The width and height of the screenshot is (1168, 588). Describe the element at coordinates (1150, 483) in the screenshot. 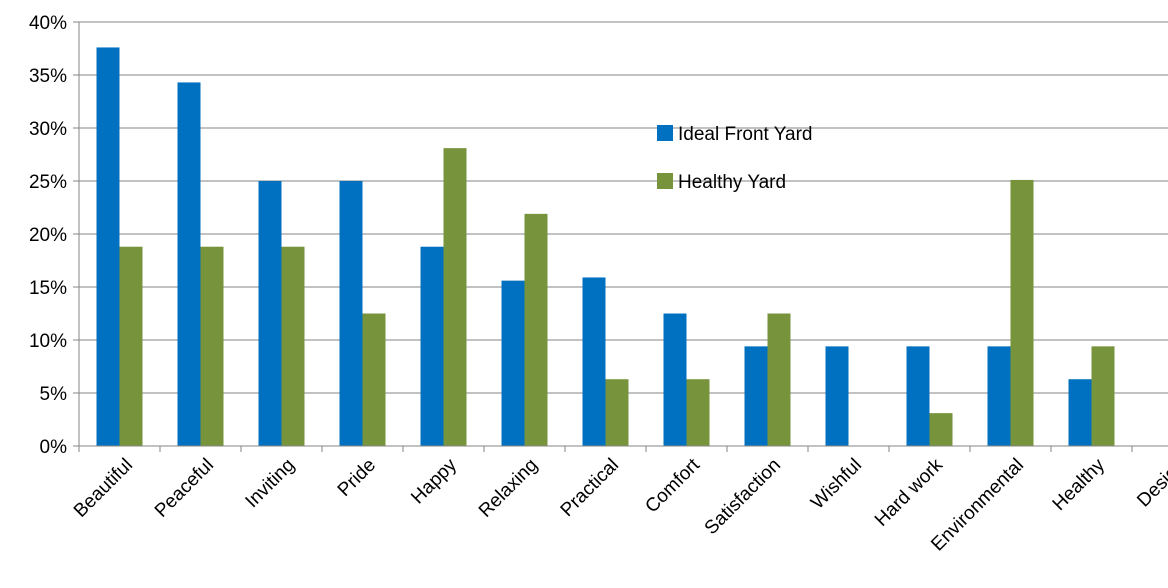

I see `x-tick-label: Design` at that location.